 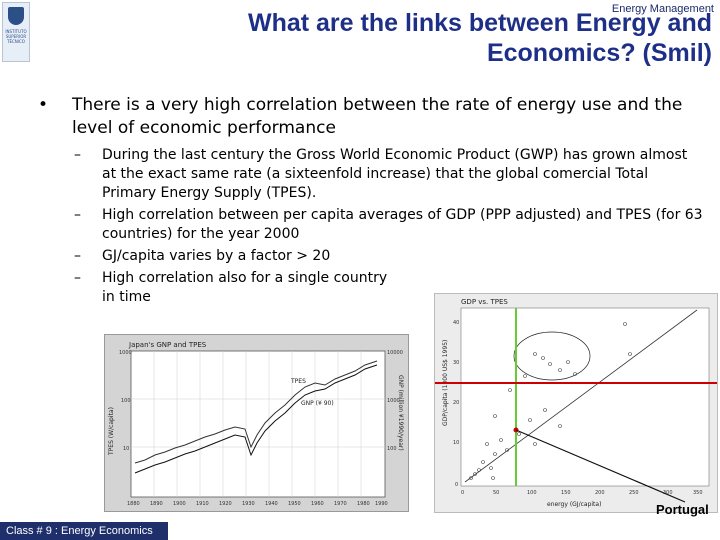 I want to click on gdp-y-ticks: 40 30 20 10 0, so click(x=456, y=404).